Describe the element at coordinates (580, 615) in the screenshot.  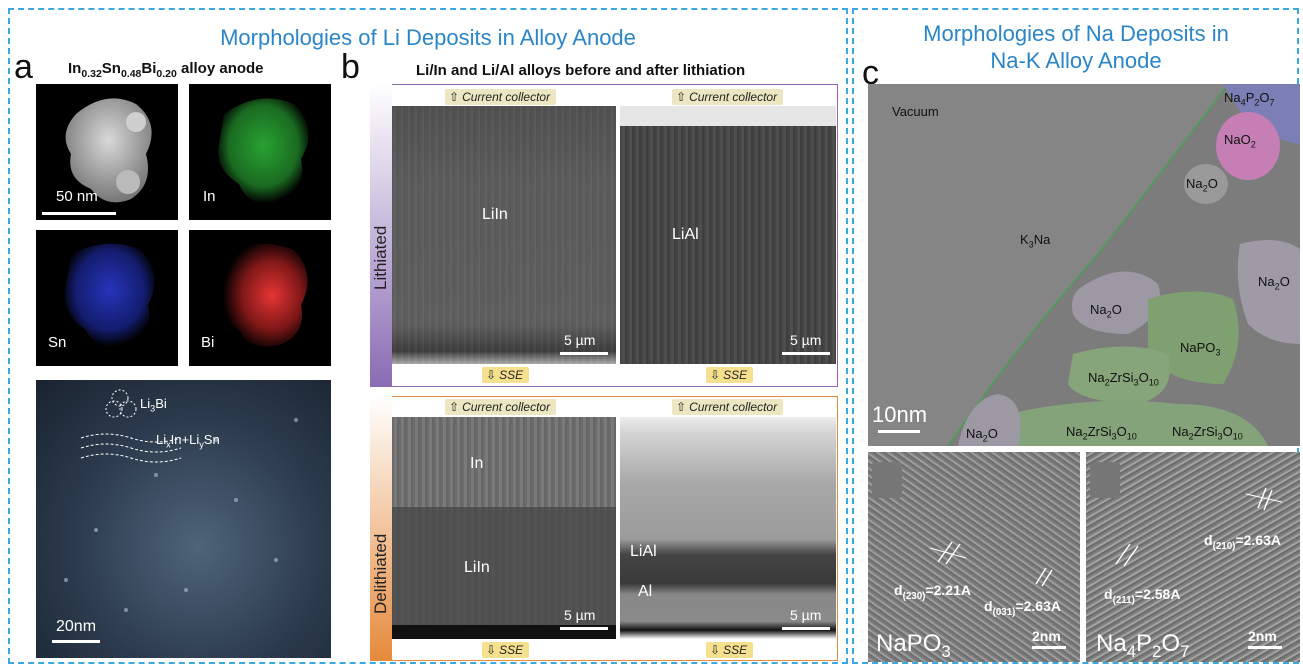
I see `liin-delith-scale-label: 5 µm` at that location.